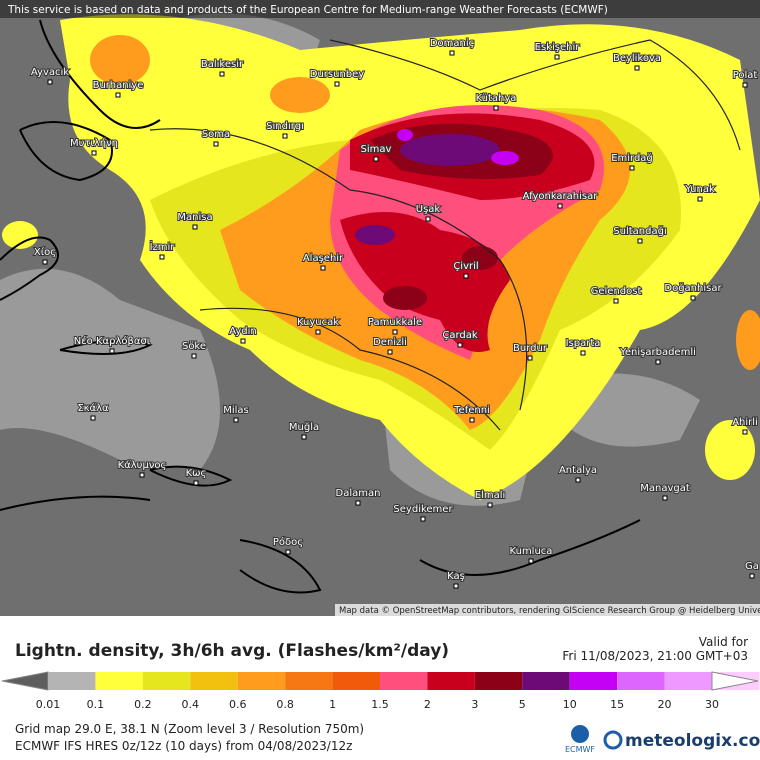 Image resolution: width=760 pixels, height=760 pixels. Describe the element at coordinates (143, 704) in the screenshot. I see `legend-tick: 0.2` at that location.